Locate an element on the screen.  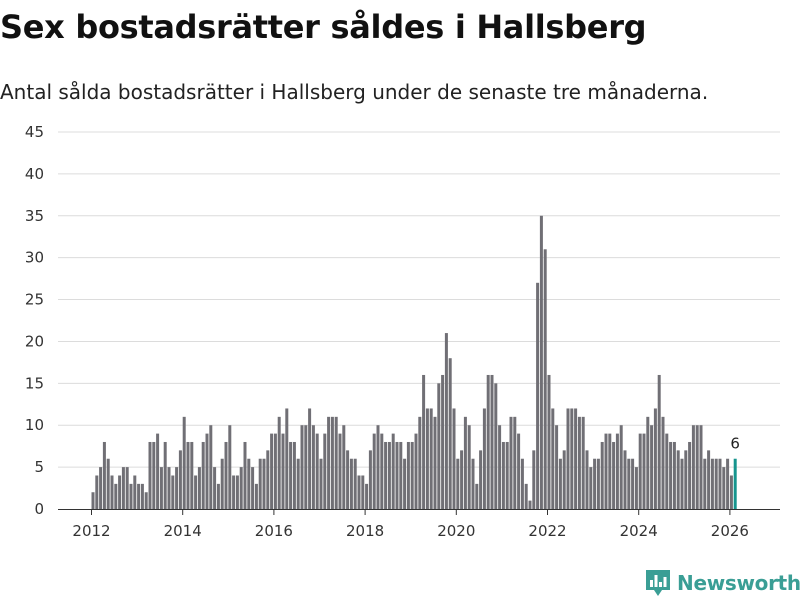
x-tick-label: 2024 is located at coordinates (639, 531).